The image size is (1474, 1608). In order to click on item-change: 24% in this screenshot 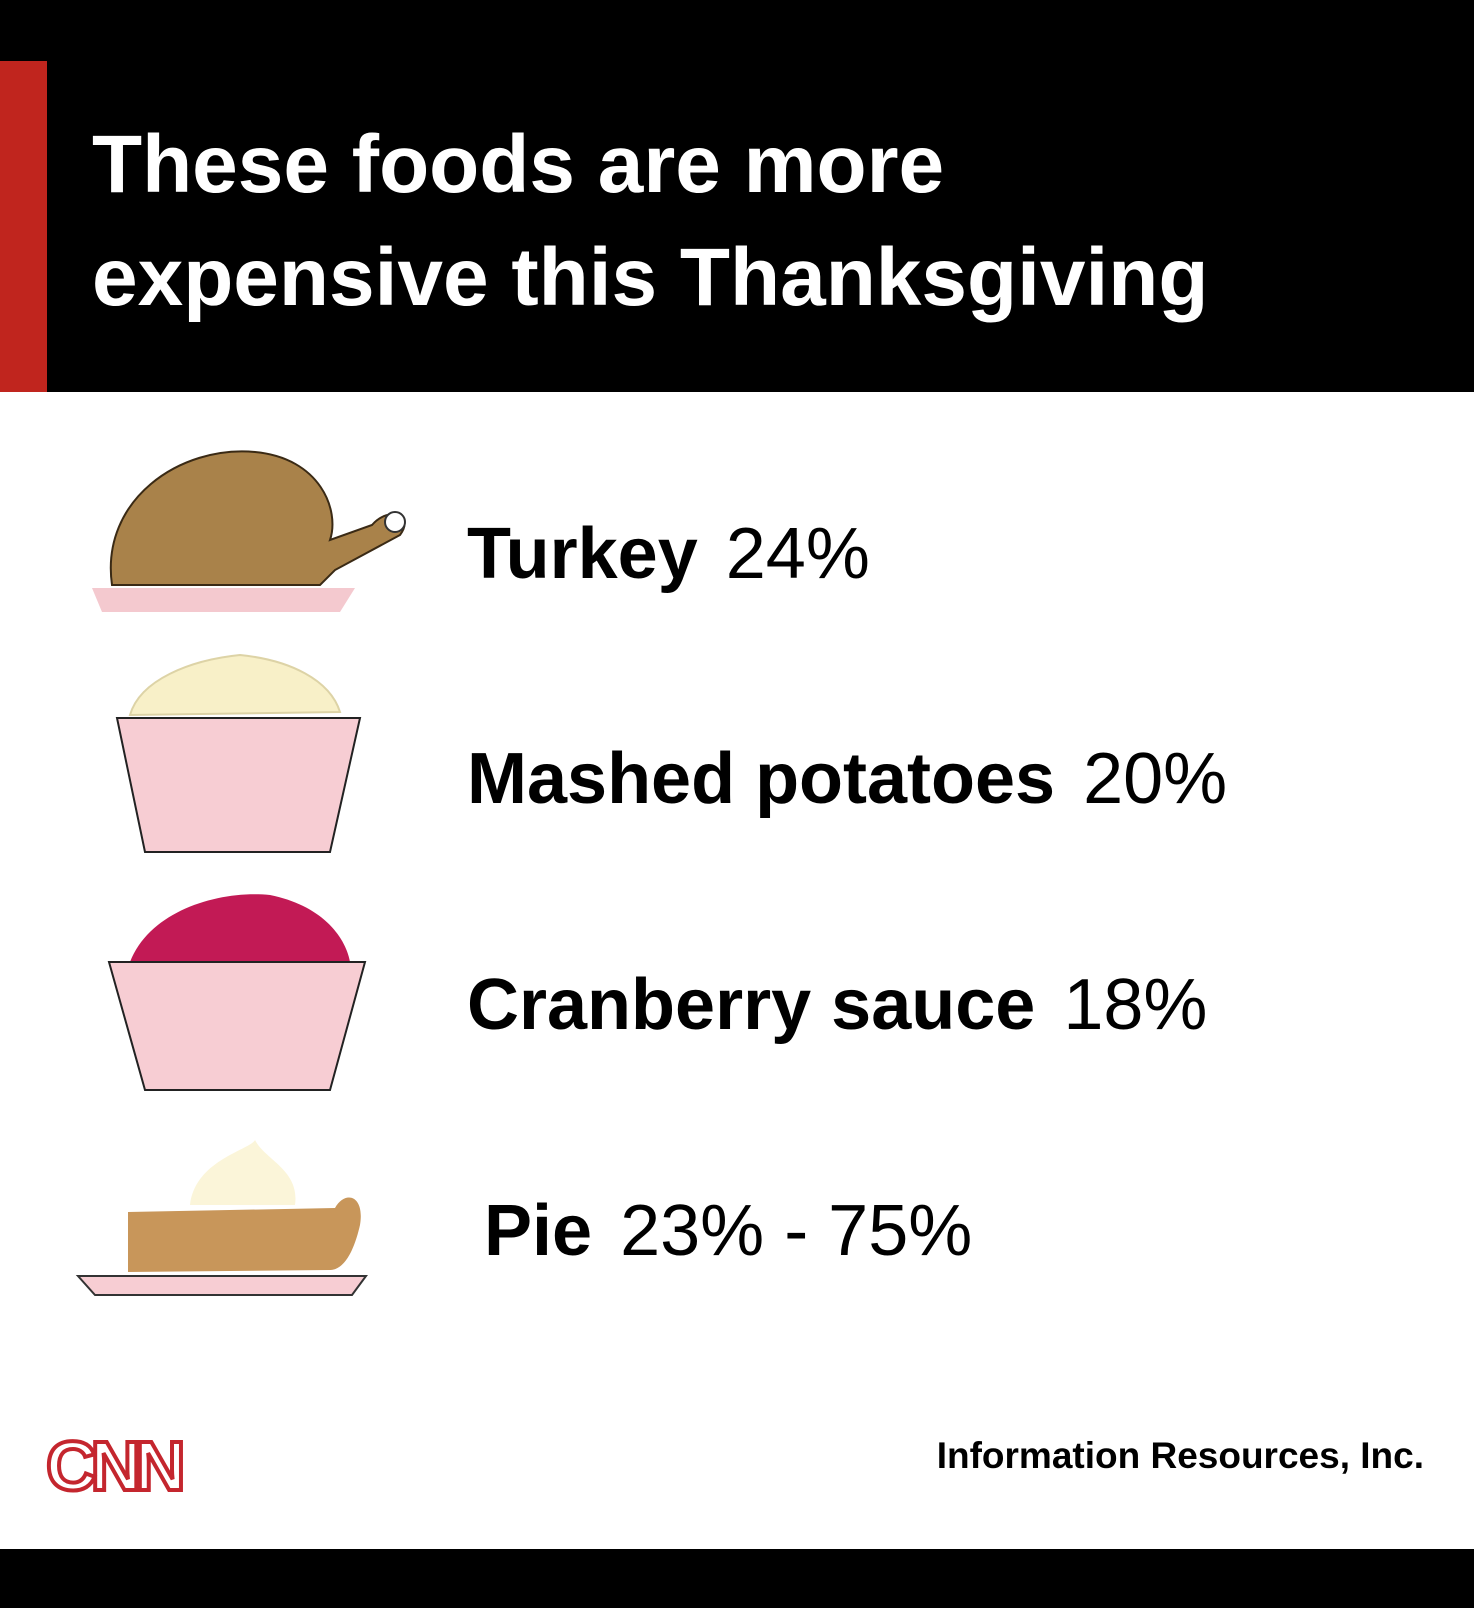, I will do `click(798, 554)`.